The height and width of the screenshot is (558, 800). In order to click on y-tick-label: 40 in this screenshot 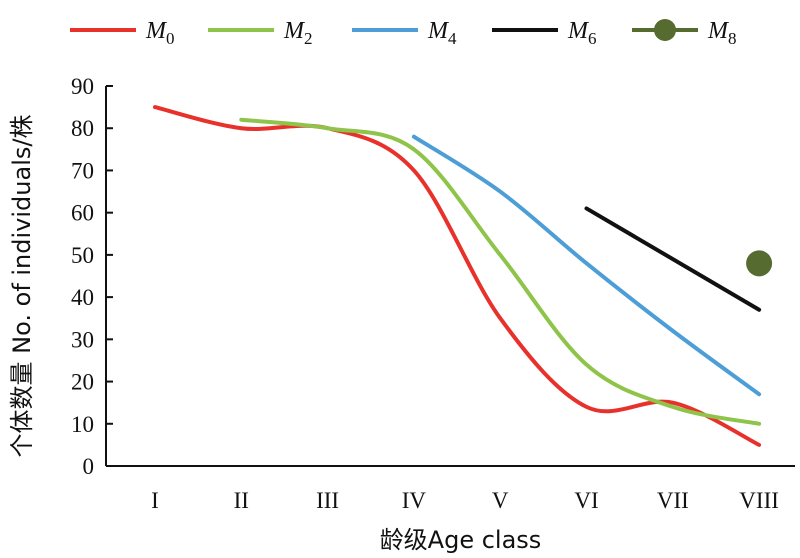, I will do `click(82, 297)`.